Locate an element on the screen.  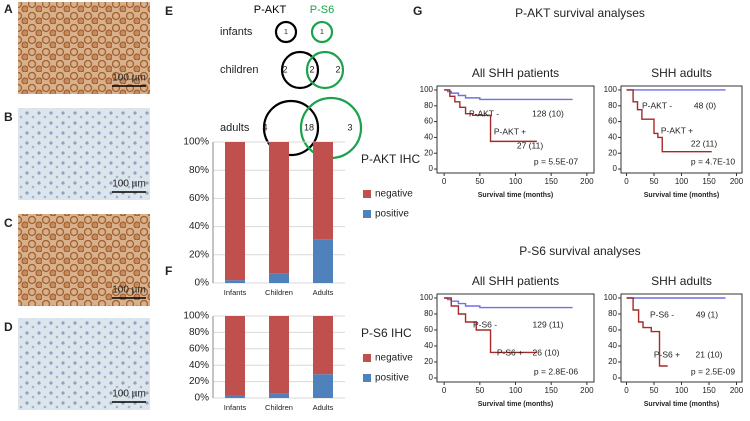
annotation: P-S6 - is located at coordinates (662, 314).